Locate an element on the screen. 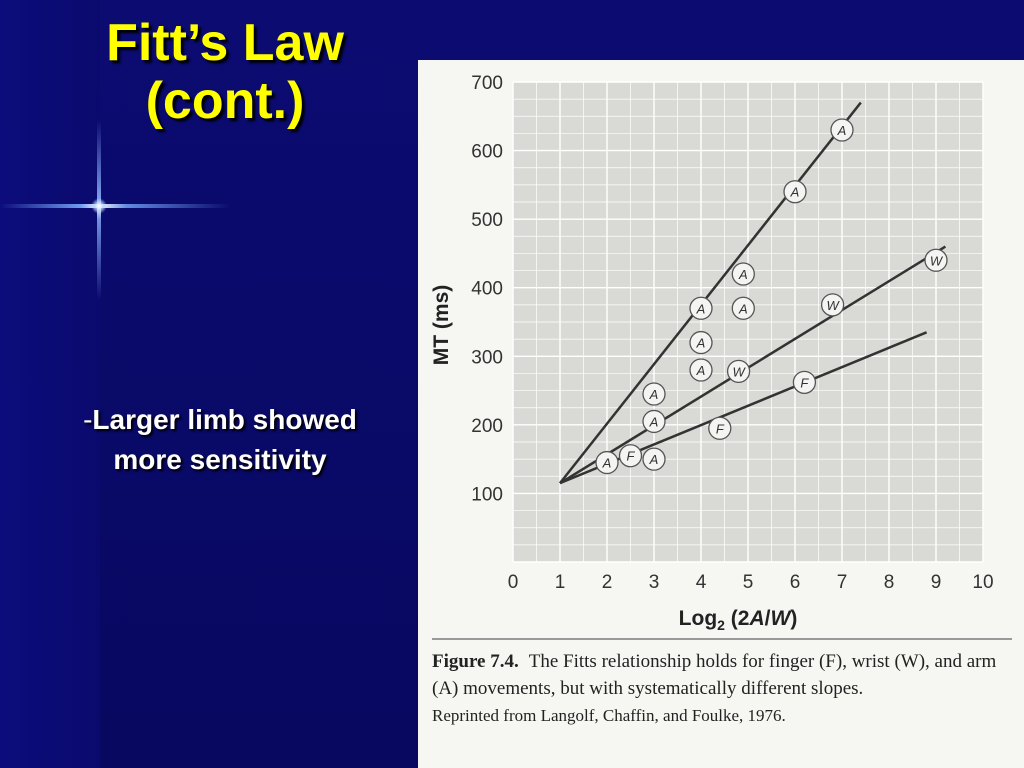 The height and width of the screenshot is (768, 1024). y-axis-label: MT (ms) is located at coordinates (441, 325).